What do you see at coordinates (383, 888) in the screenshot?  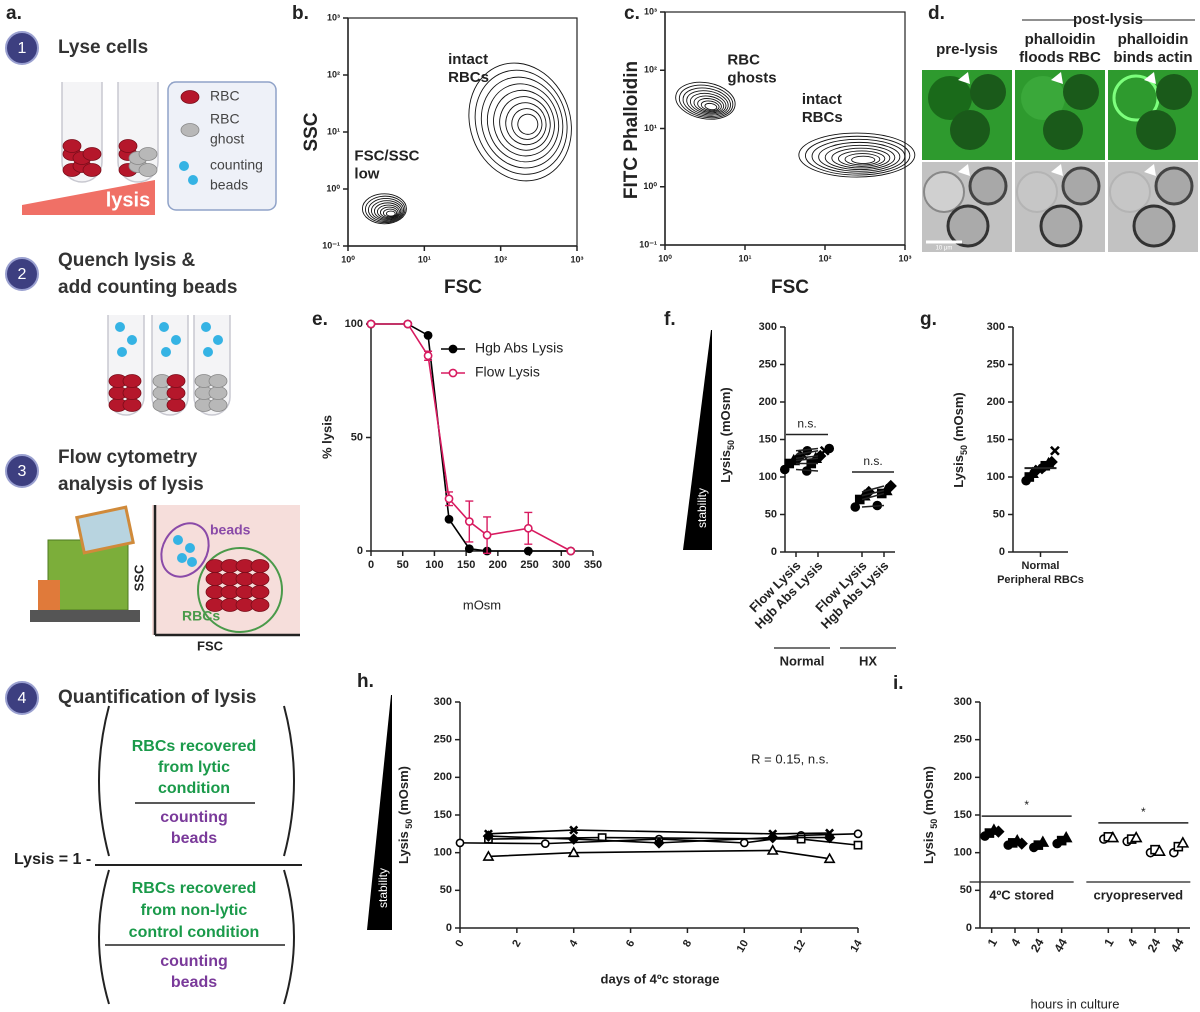 I see `stability-label: stability` at bounding box center [383, 888].